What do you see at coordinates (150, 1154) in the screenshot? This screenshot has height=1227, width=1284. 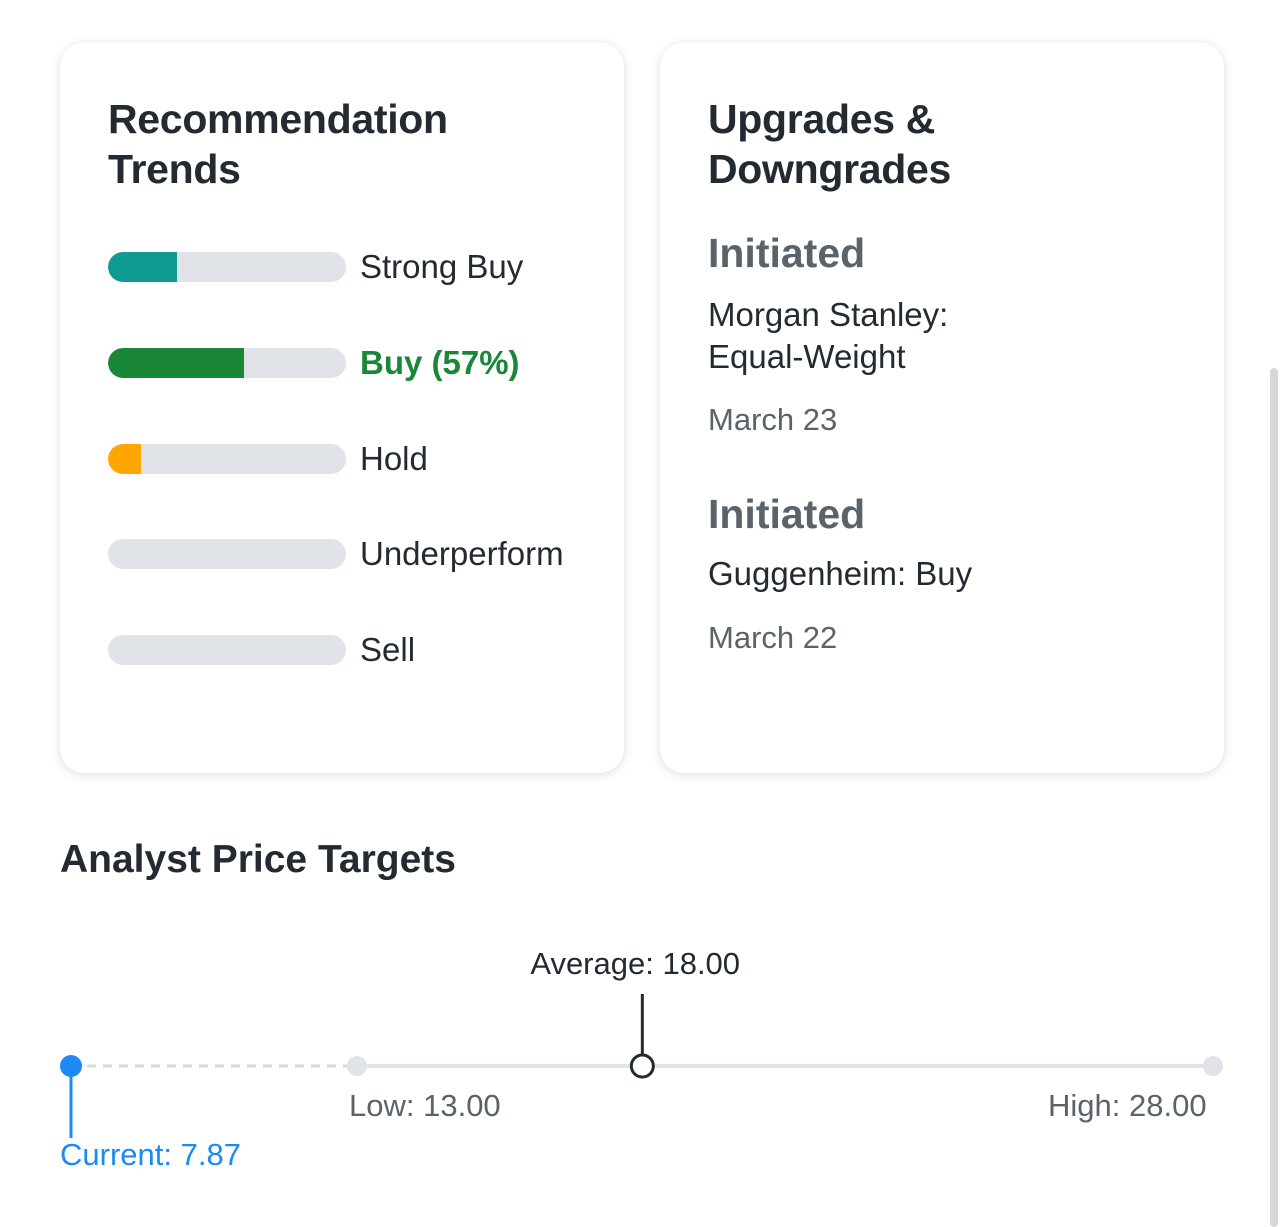 I see `current-label: Current: 7.87` at bounding box center [150, 1154].